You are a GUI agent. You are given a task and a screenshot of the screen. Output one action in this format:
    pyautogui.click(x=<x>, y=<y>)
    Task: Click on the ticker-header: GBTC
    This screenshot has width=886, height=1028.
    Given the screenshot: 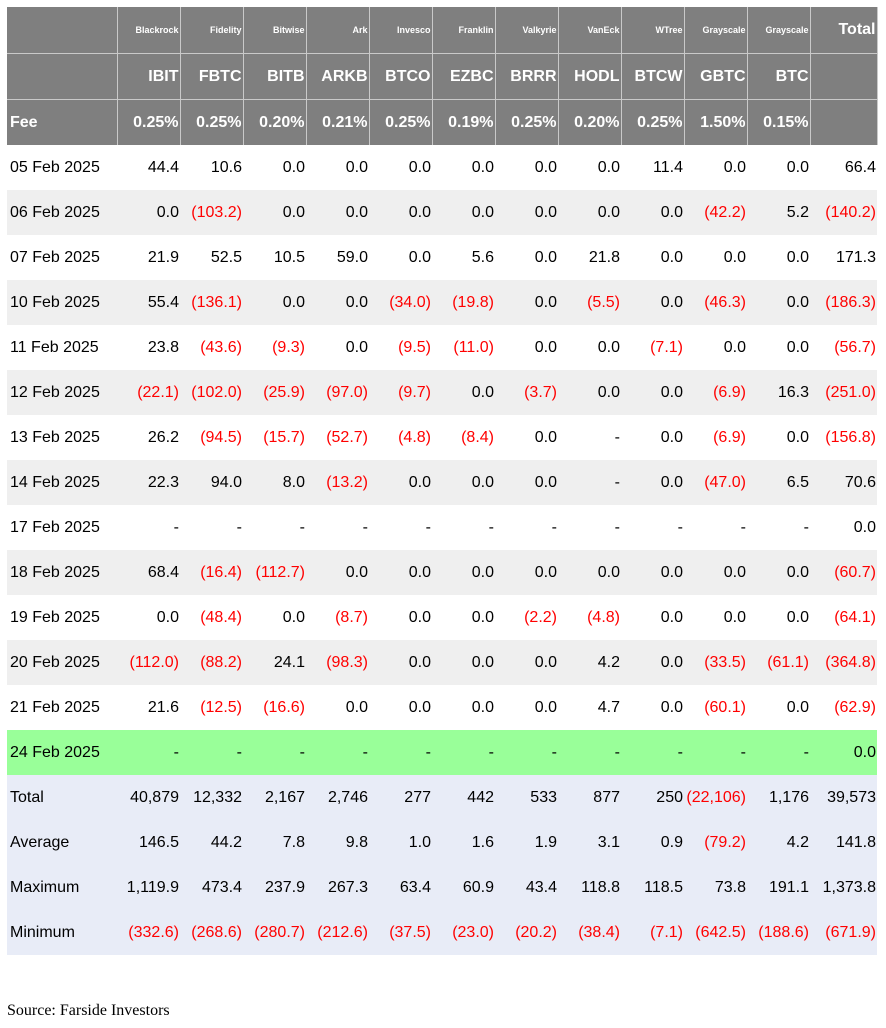 What is the action you would take?
    pyautogui.click(x=716, y=76)
    